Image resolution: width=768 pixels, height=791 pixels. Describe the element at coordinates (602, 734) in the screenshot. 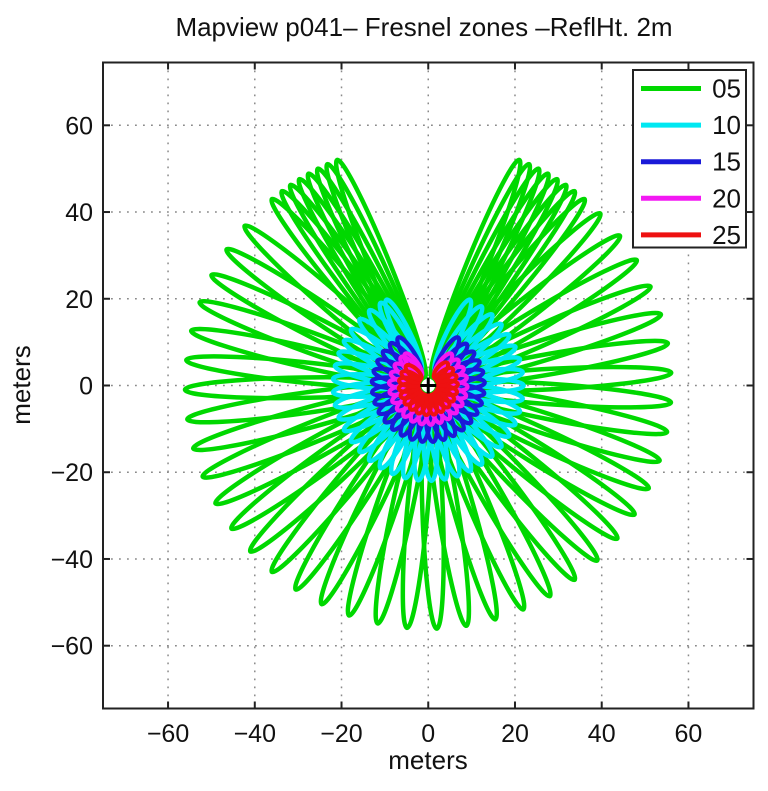

I see `x-tick-label: 40` at that location.